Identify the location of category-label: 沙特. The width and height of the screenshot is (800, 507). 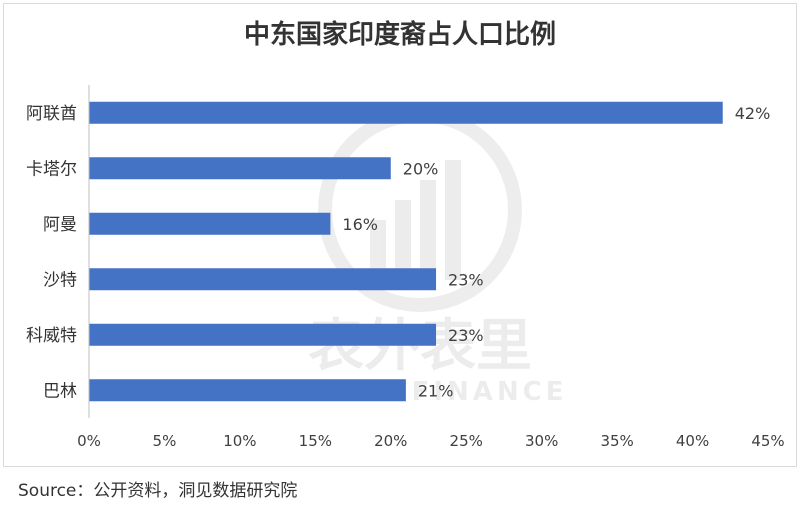
(60, 280).